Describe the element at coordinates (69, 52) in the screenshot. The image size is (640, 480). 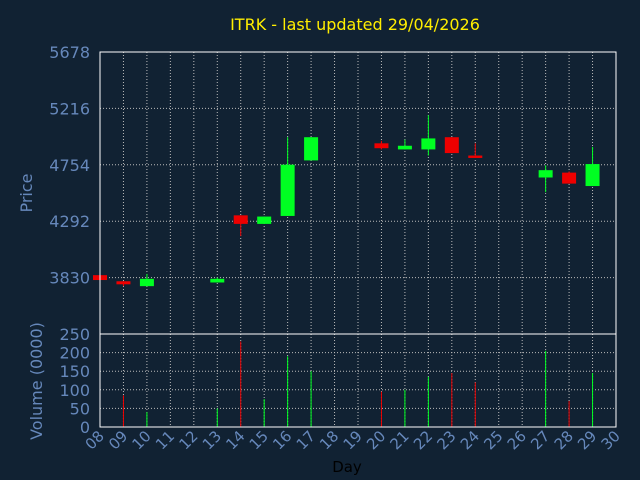
I see `price-tick-label: 5678` at that location.